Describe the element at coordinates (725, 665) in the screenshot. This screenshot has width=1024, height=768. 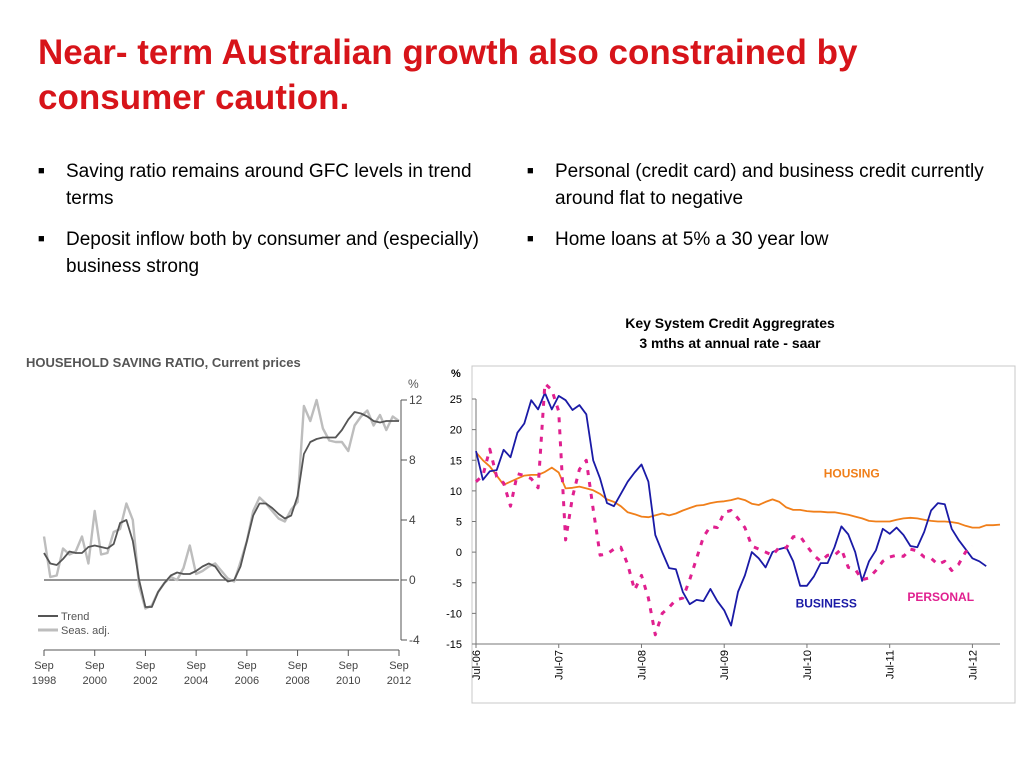
I see `x-tick-label: Jul-09` at that location.